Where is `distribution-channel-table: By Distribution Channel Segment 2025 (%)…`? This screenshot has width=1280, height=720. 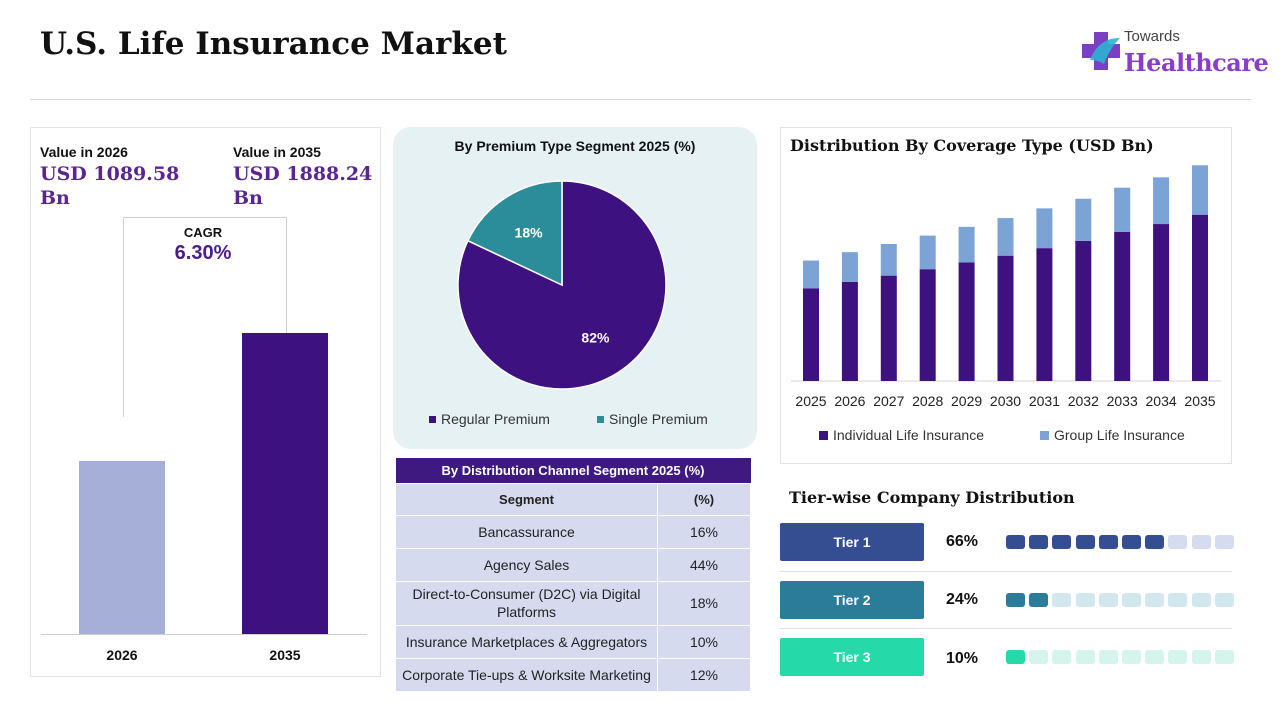
distribution-channel-table: By Distribution Channel Segment 2025 (%)… is located at coordinates (573, 575).